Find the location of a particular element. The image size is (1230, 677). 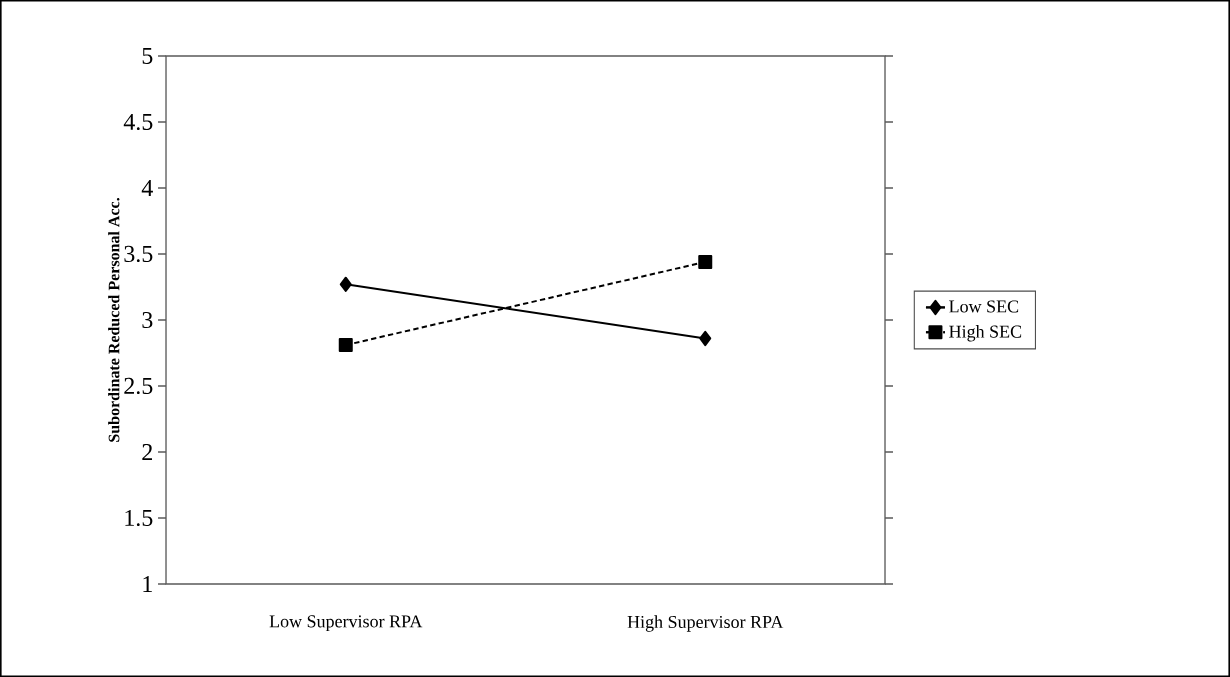

y-tick-label: 3 is located at coordinates (147, 320).